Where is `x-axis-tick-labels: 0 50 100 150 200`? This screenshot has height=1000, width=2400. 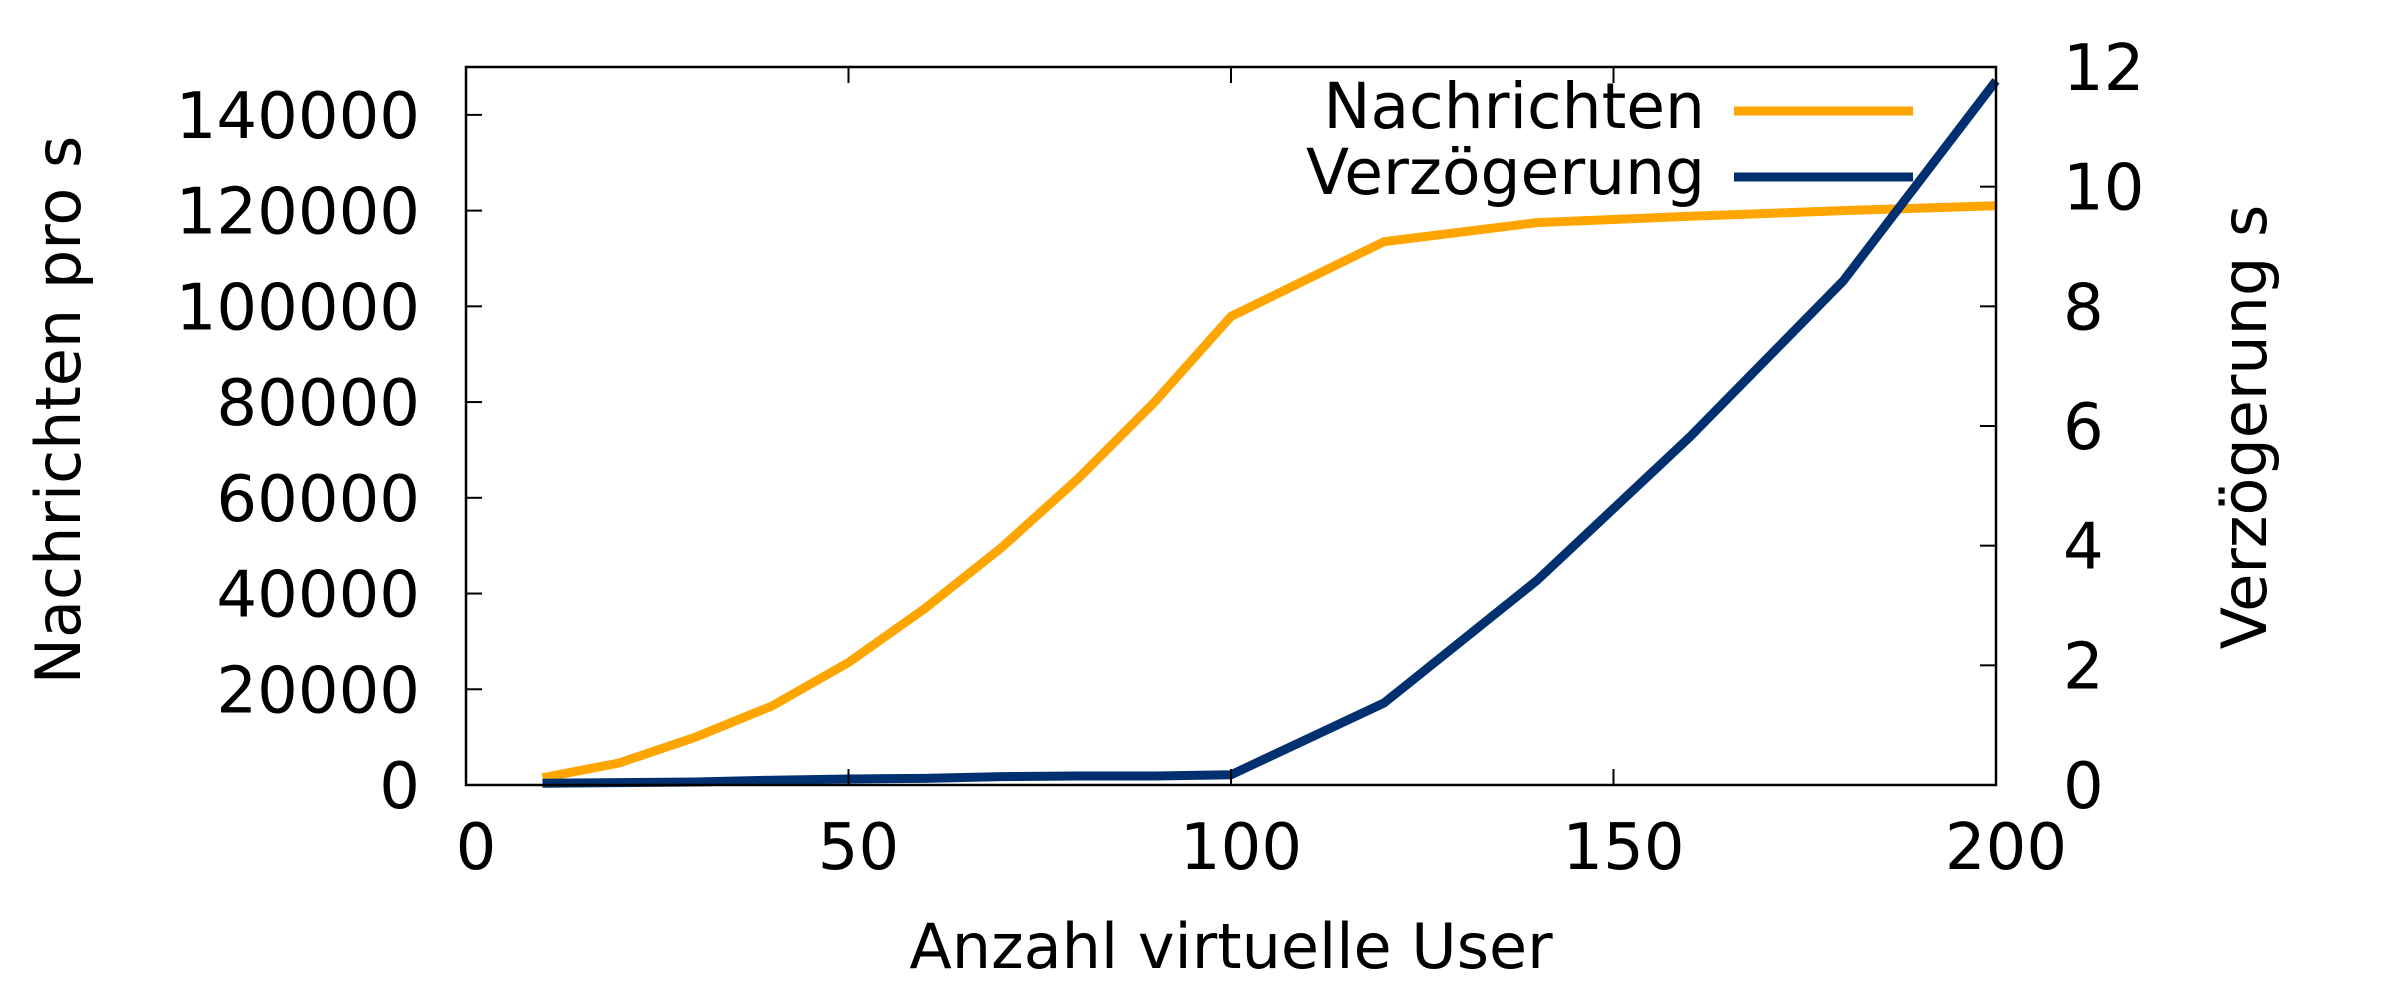
x-axis-tick-labels: 0 50 100 150 200 is located at coordinates (1261, 848).